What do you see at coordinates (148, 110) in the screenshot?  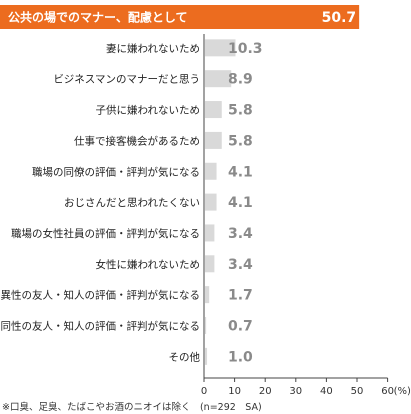 I see `category-label: 子供に嫌われないため` at bounding box center [148, 110].